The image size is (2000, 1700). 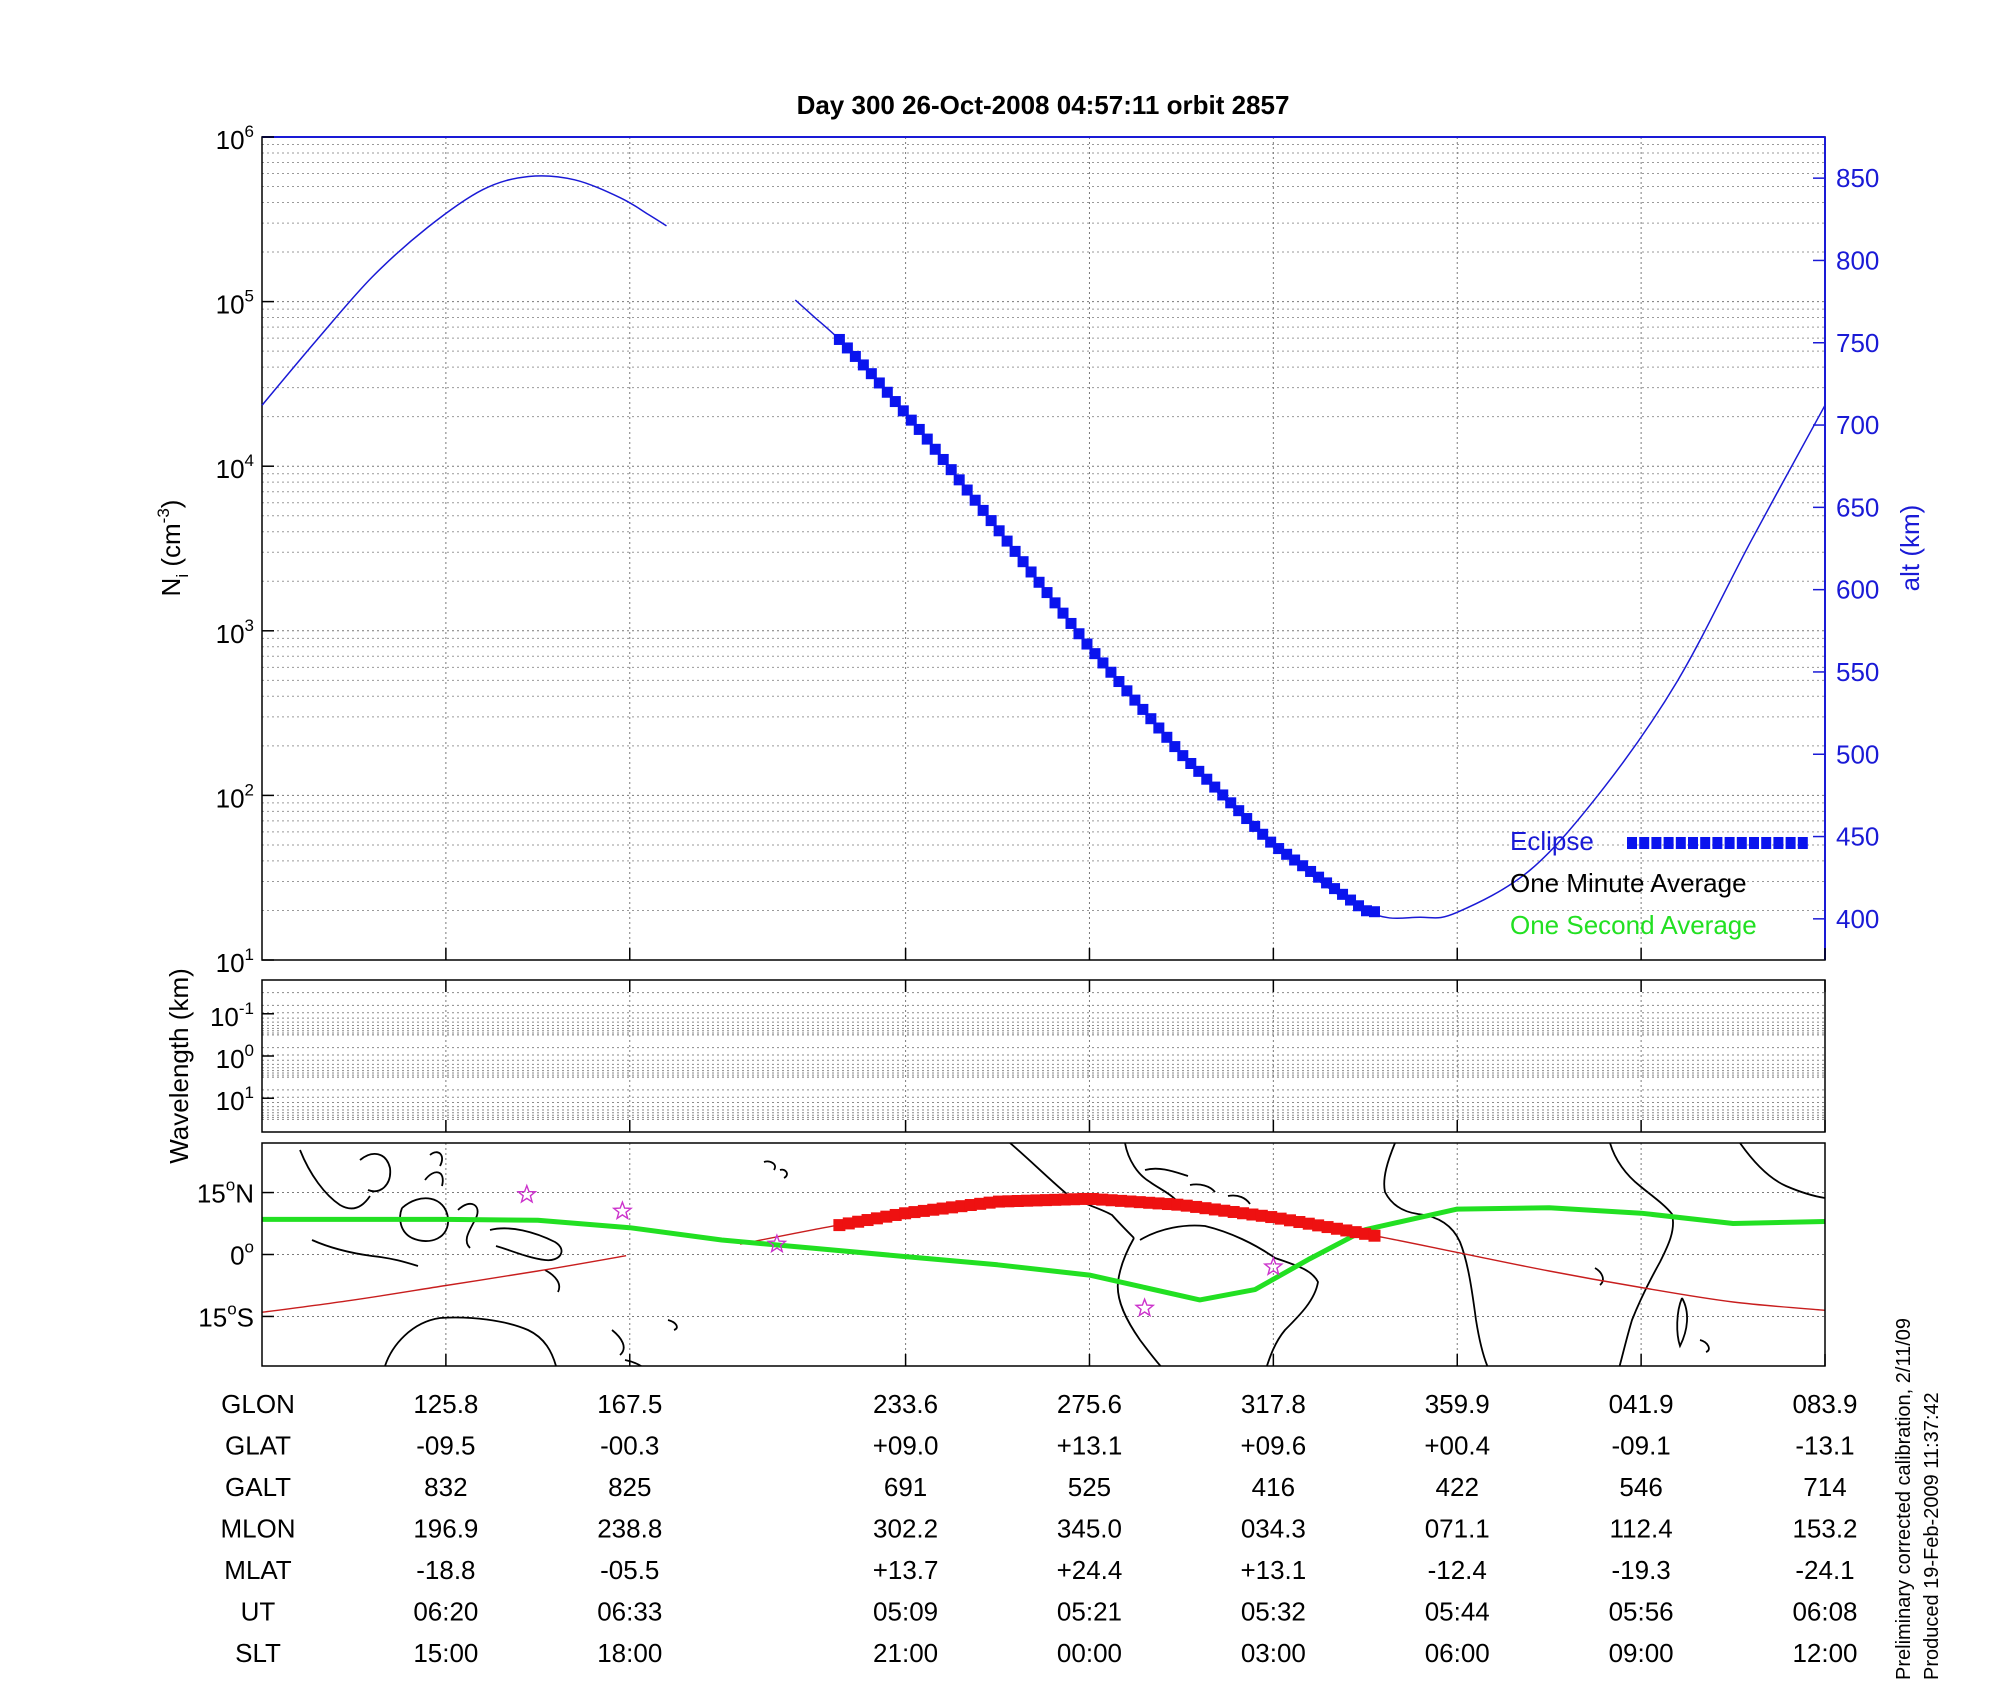 What do you see at coordinates (1135, 954) in the screenshot?
I see `panel1-x-ticks` at bounding box center [1135, 954].